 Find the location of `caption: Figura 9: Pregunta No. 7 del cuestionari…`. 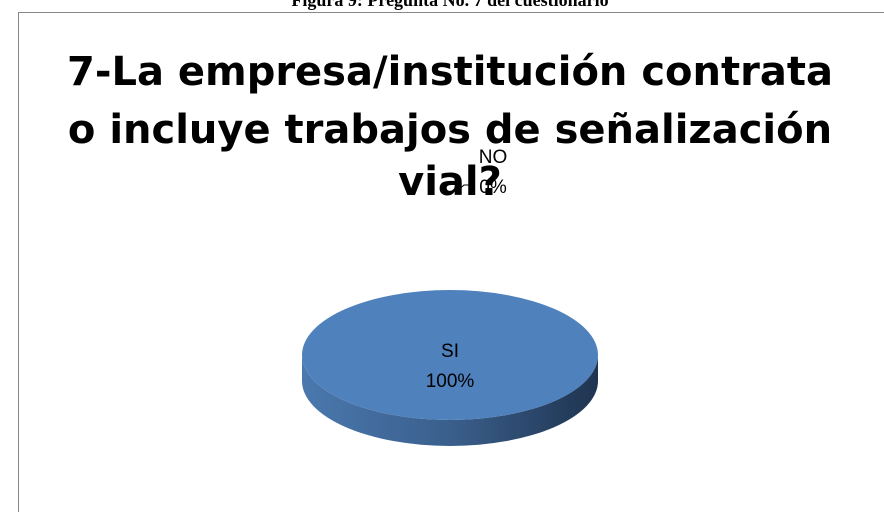

caption: Figura 9: Pregunta No. 7 del cuestionari… is located at coordinates (449, 5).